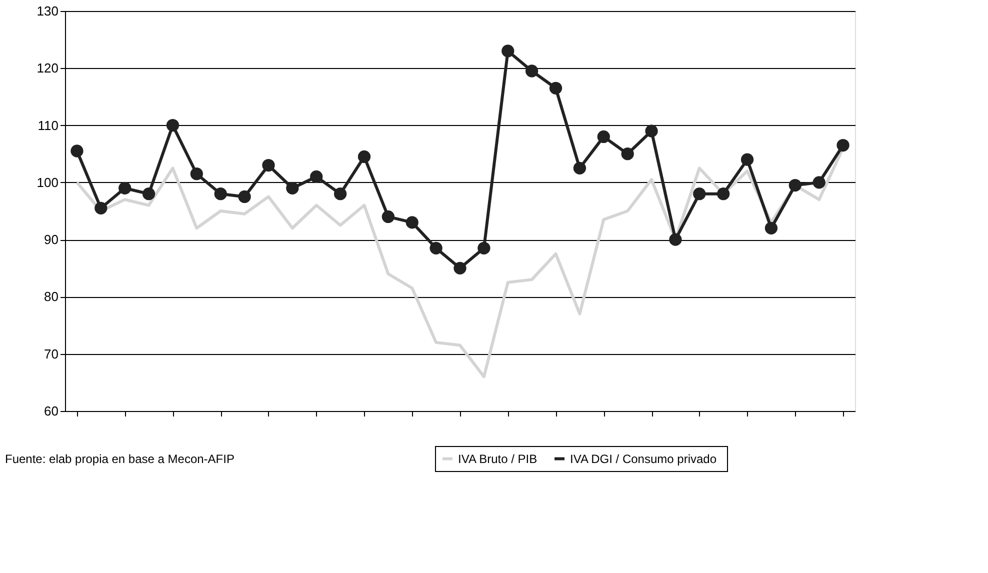 This screenshot has width=988, height=573. Describe the element at coordinates (48, 125) in the screenshot. I see `y-tick-label: 110` at that location.